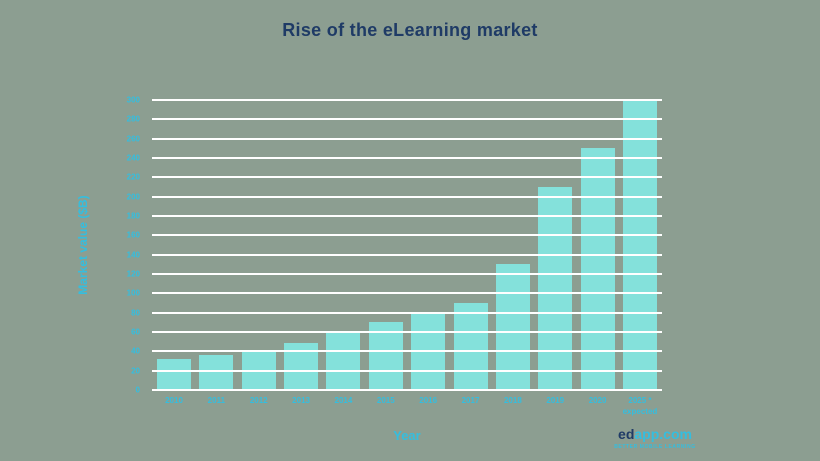  I want to click on x-tick-label-2019: 2019, so click(555, 400).